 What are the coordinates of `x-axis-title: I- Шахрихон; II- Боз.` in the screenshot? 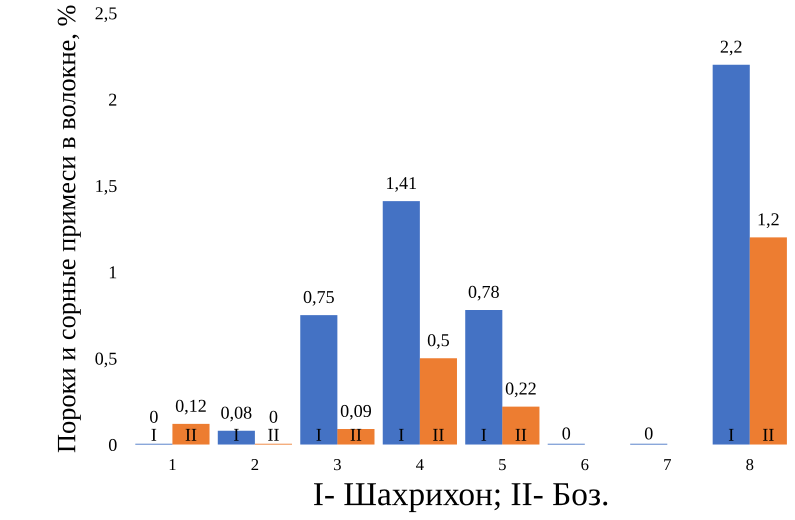 It's located at (461, 497).